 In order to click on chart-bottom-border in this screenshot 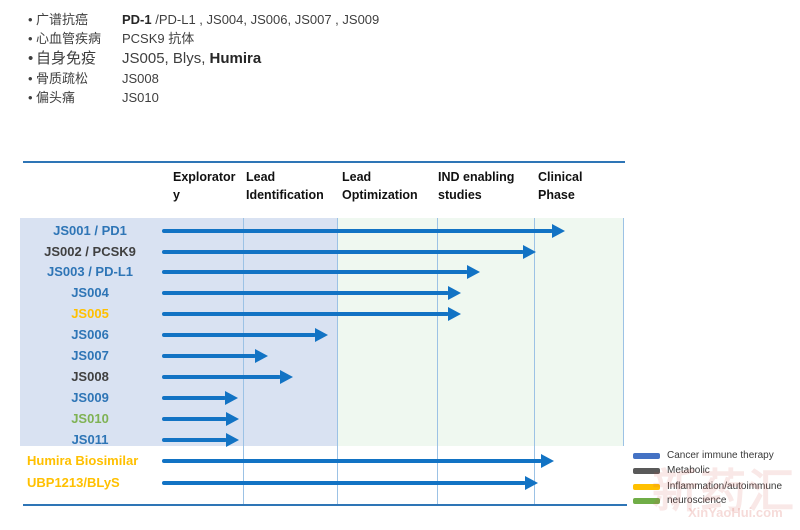, I will do `click(325, 505)`.